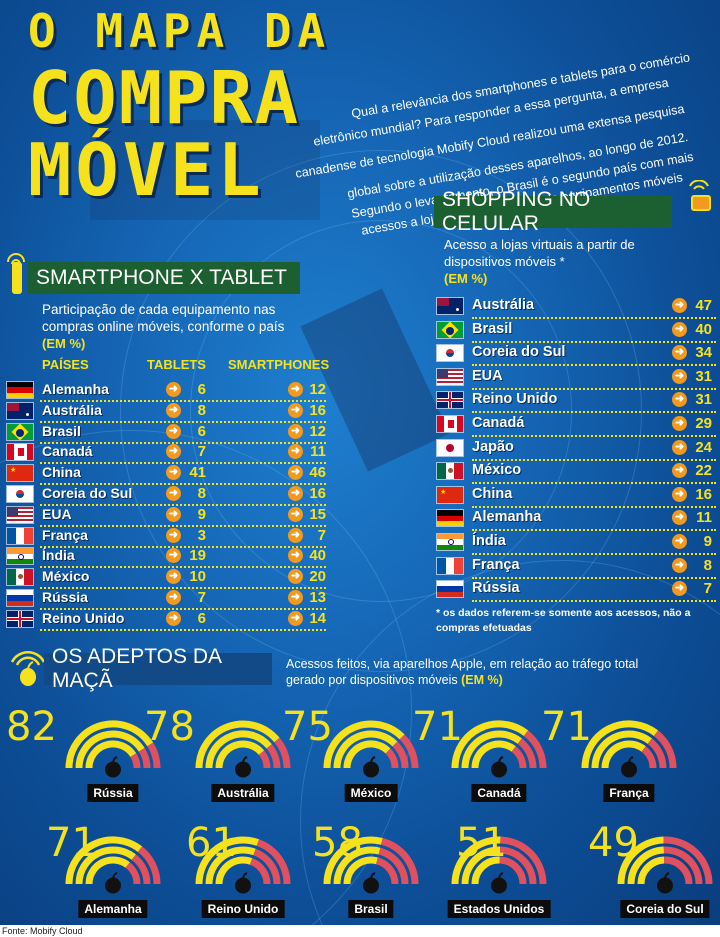 Image resolution: width=720 pixels, height=937 pixels. What do you see at coordinates (481, 843) in the screenshot?
I see `gauge-value: 51` at bounding box center [481, 843].